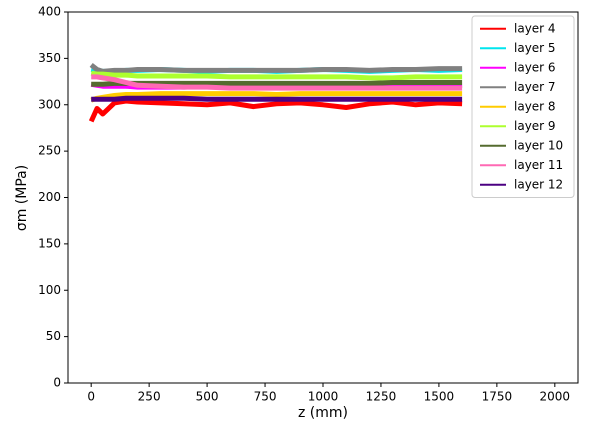 The image size is (589, 427). Describe the element at coordinates (91, 397) in the screenshot. I see `x-tick-label: 0` at that location.